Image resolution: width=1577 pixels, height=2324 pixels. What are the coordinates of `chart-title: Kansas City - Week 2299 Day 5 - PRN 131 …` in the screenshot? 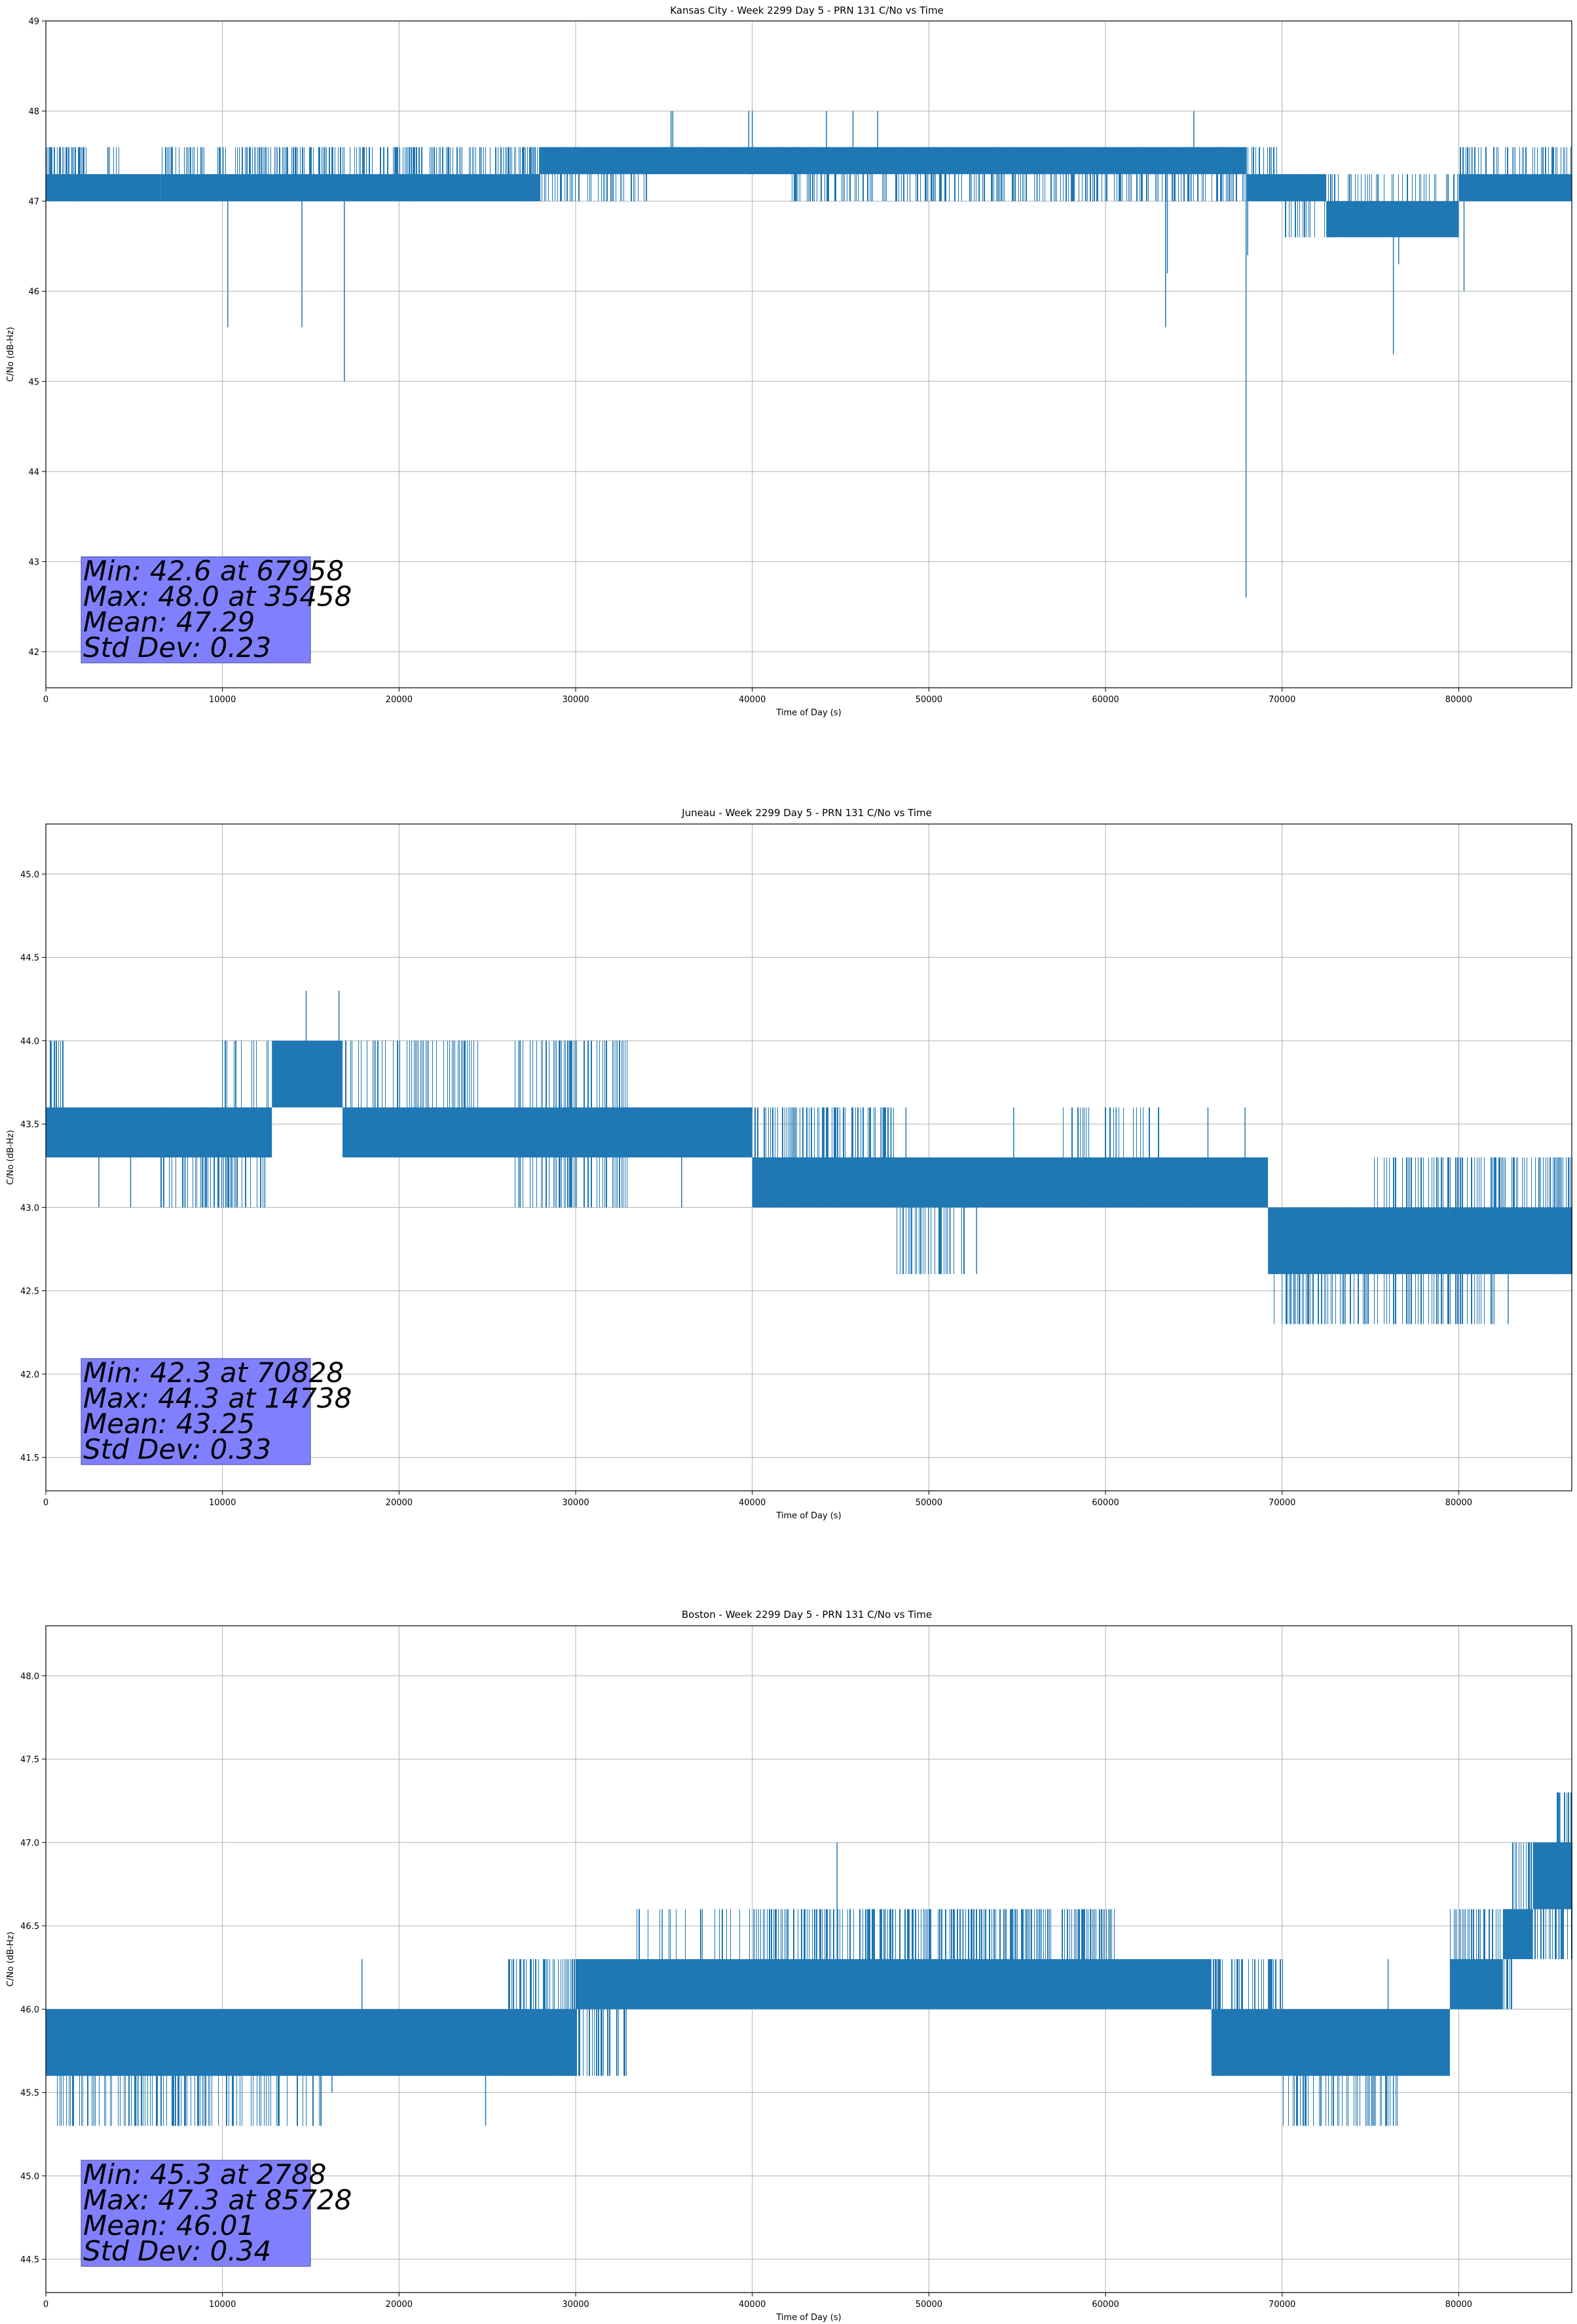 It's located at (807, 10).